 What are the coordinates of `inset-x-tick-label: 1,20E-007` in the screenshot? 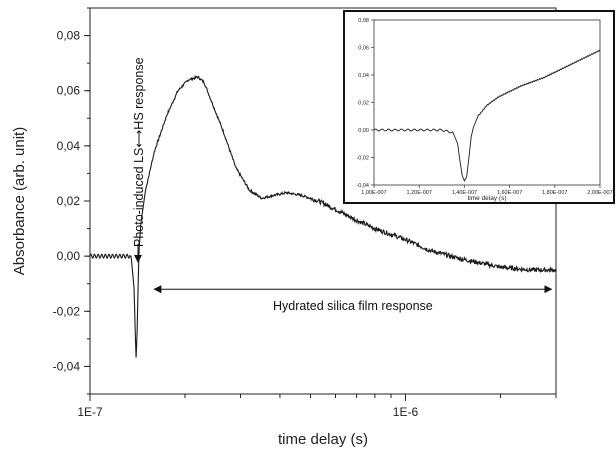 It's located at (419, 193).